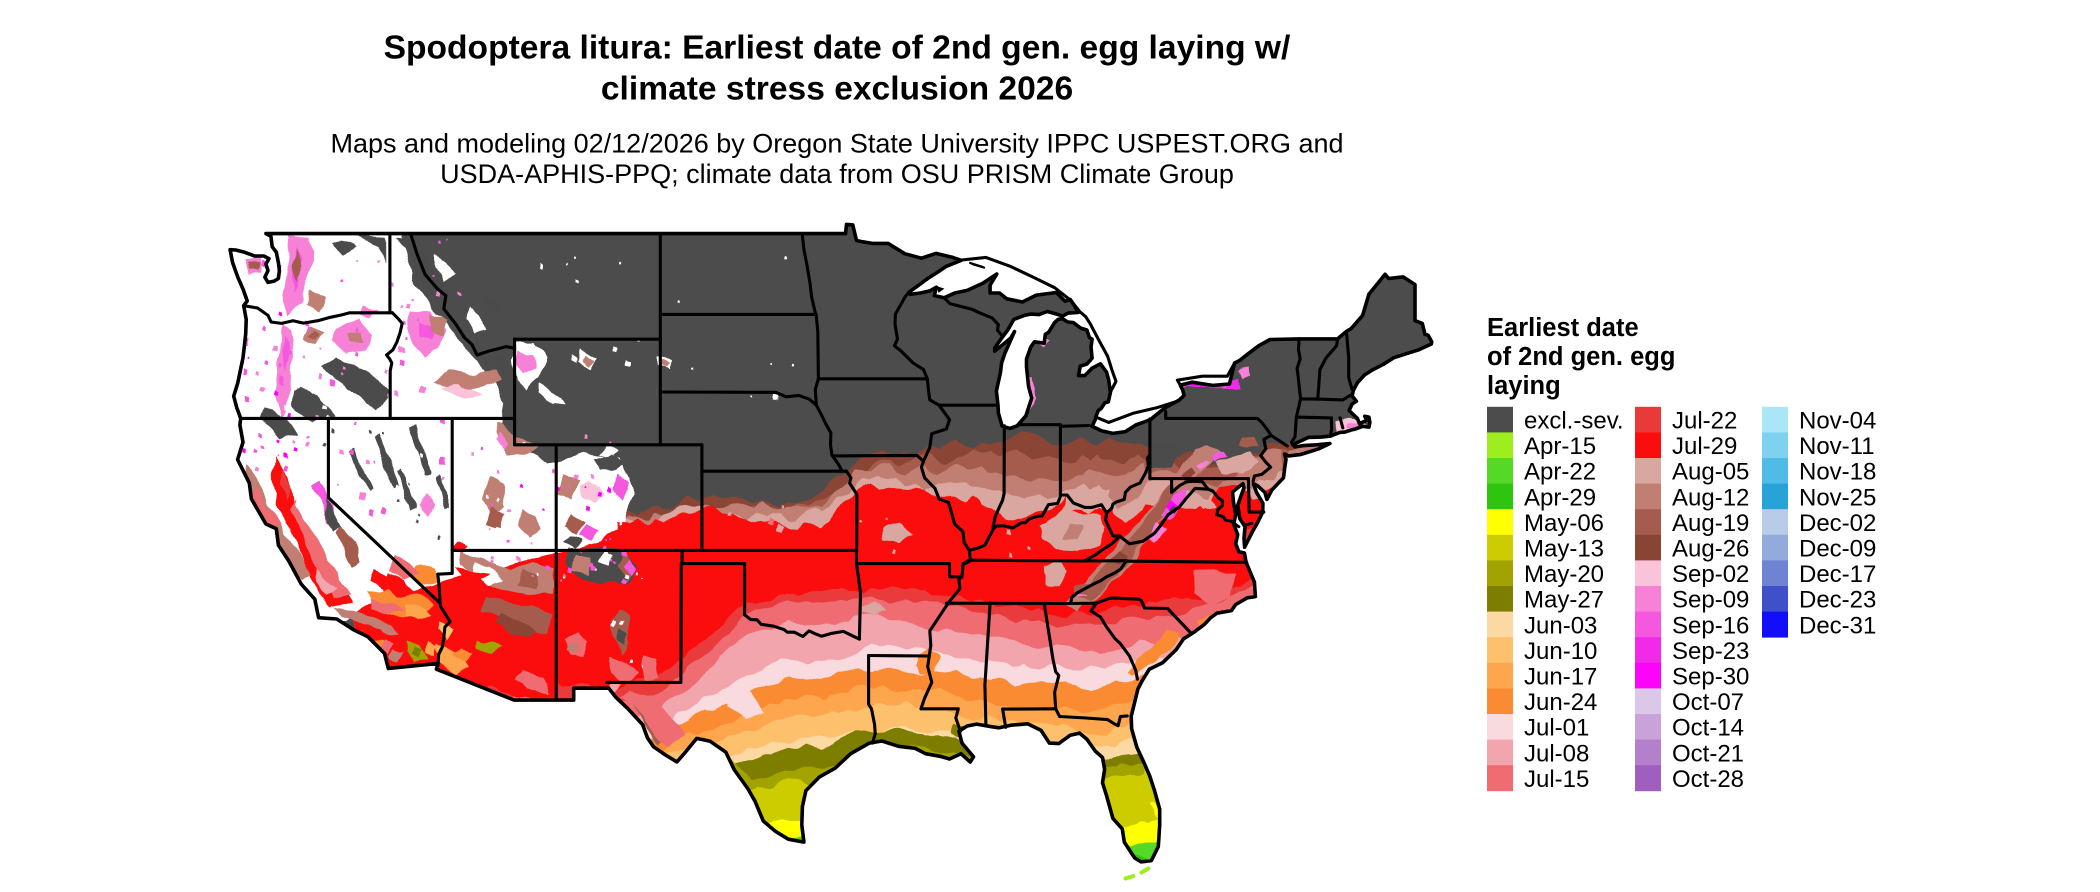  I want to click on svg-text: Apr-29, so click(1560, 497).